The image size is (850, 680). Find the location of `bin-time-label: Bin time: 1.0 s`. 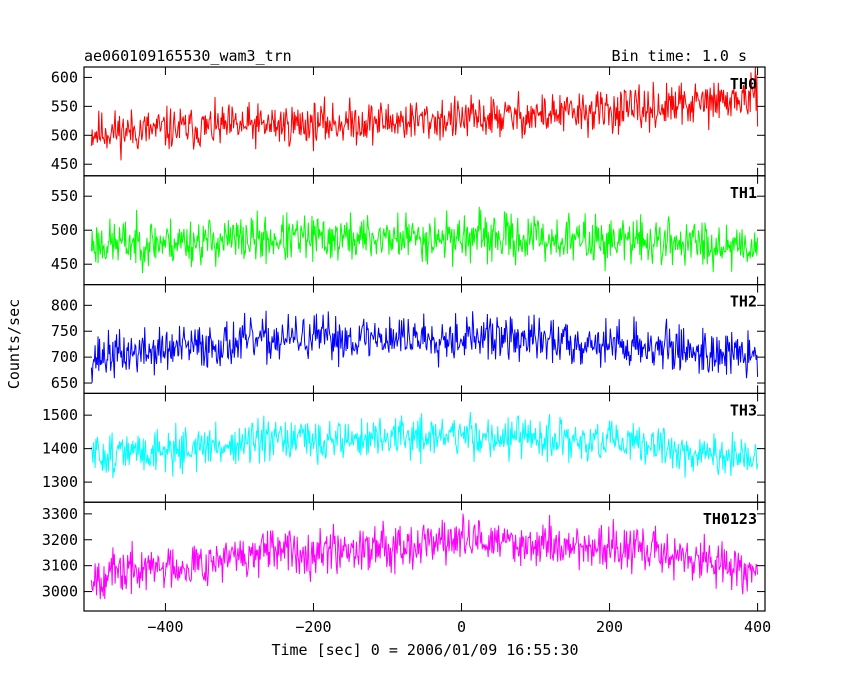

bin-time-label: Bin time: 1.0 s is located at coordinates (679, 56).